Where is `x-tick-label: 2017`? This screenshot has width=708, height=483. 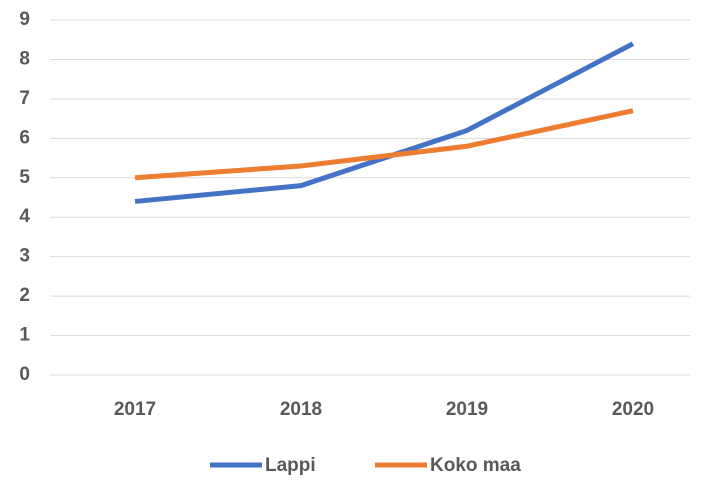
x-tick-label: 2017 is located at coordinates (135, 409).